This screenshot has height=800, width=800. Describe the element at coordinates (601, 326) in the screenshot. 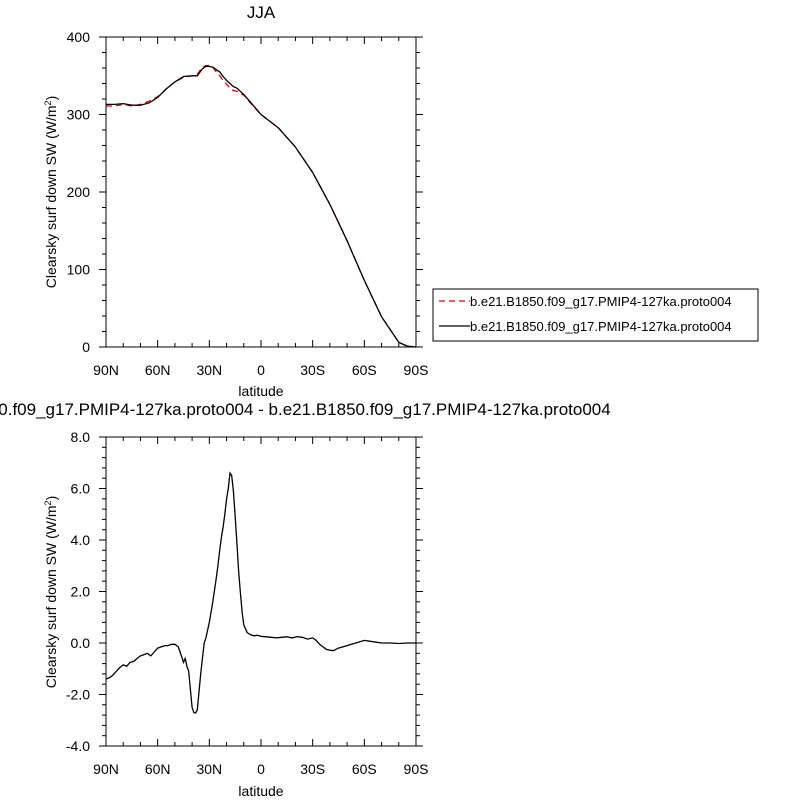

I see `legend-label-series-2: b.e21.B1850.f09_g17.PMIP4-127ka.proto004` at that location.